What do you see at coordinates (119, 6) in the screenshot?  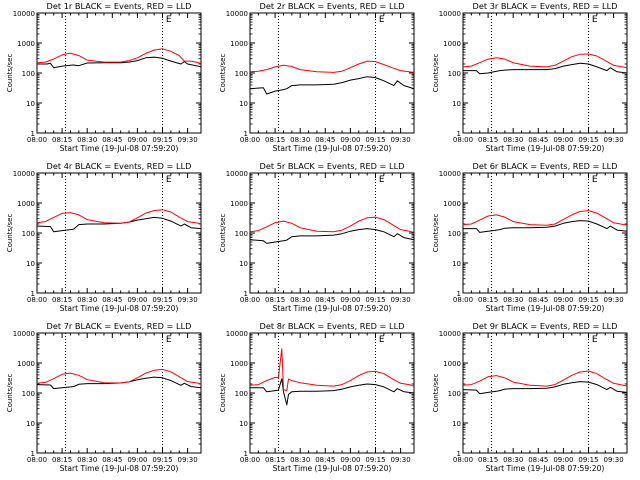 I see `panel-title: Det 1r BLACK = Events, RED = LLD` at bounding box center [119, 6].